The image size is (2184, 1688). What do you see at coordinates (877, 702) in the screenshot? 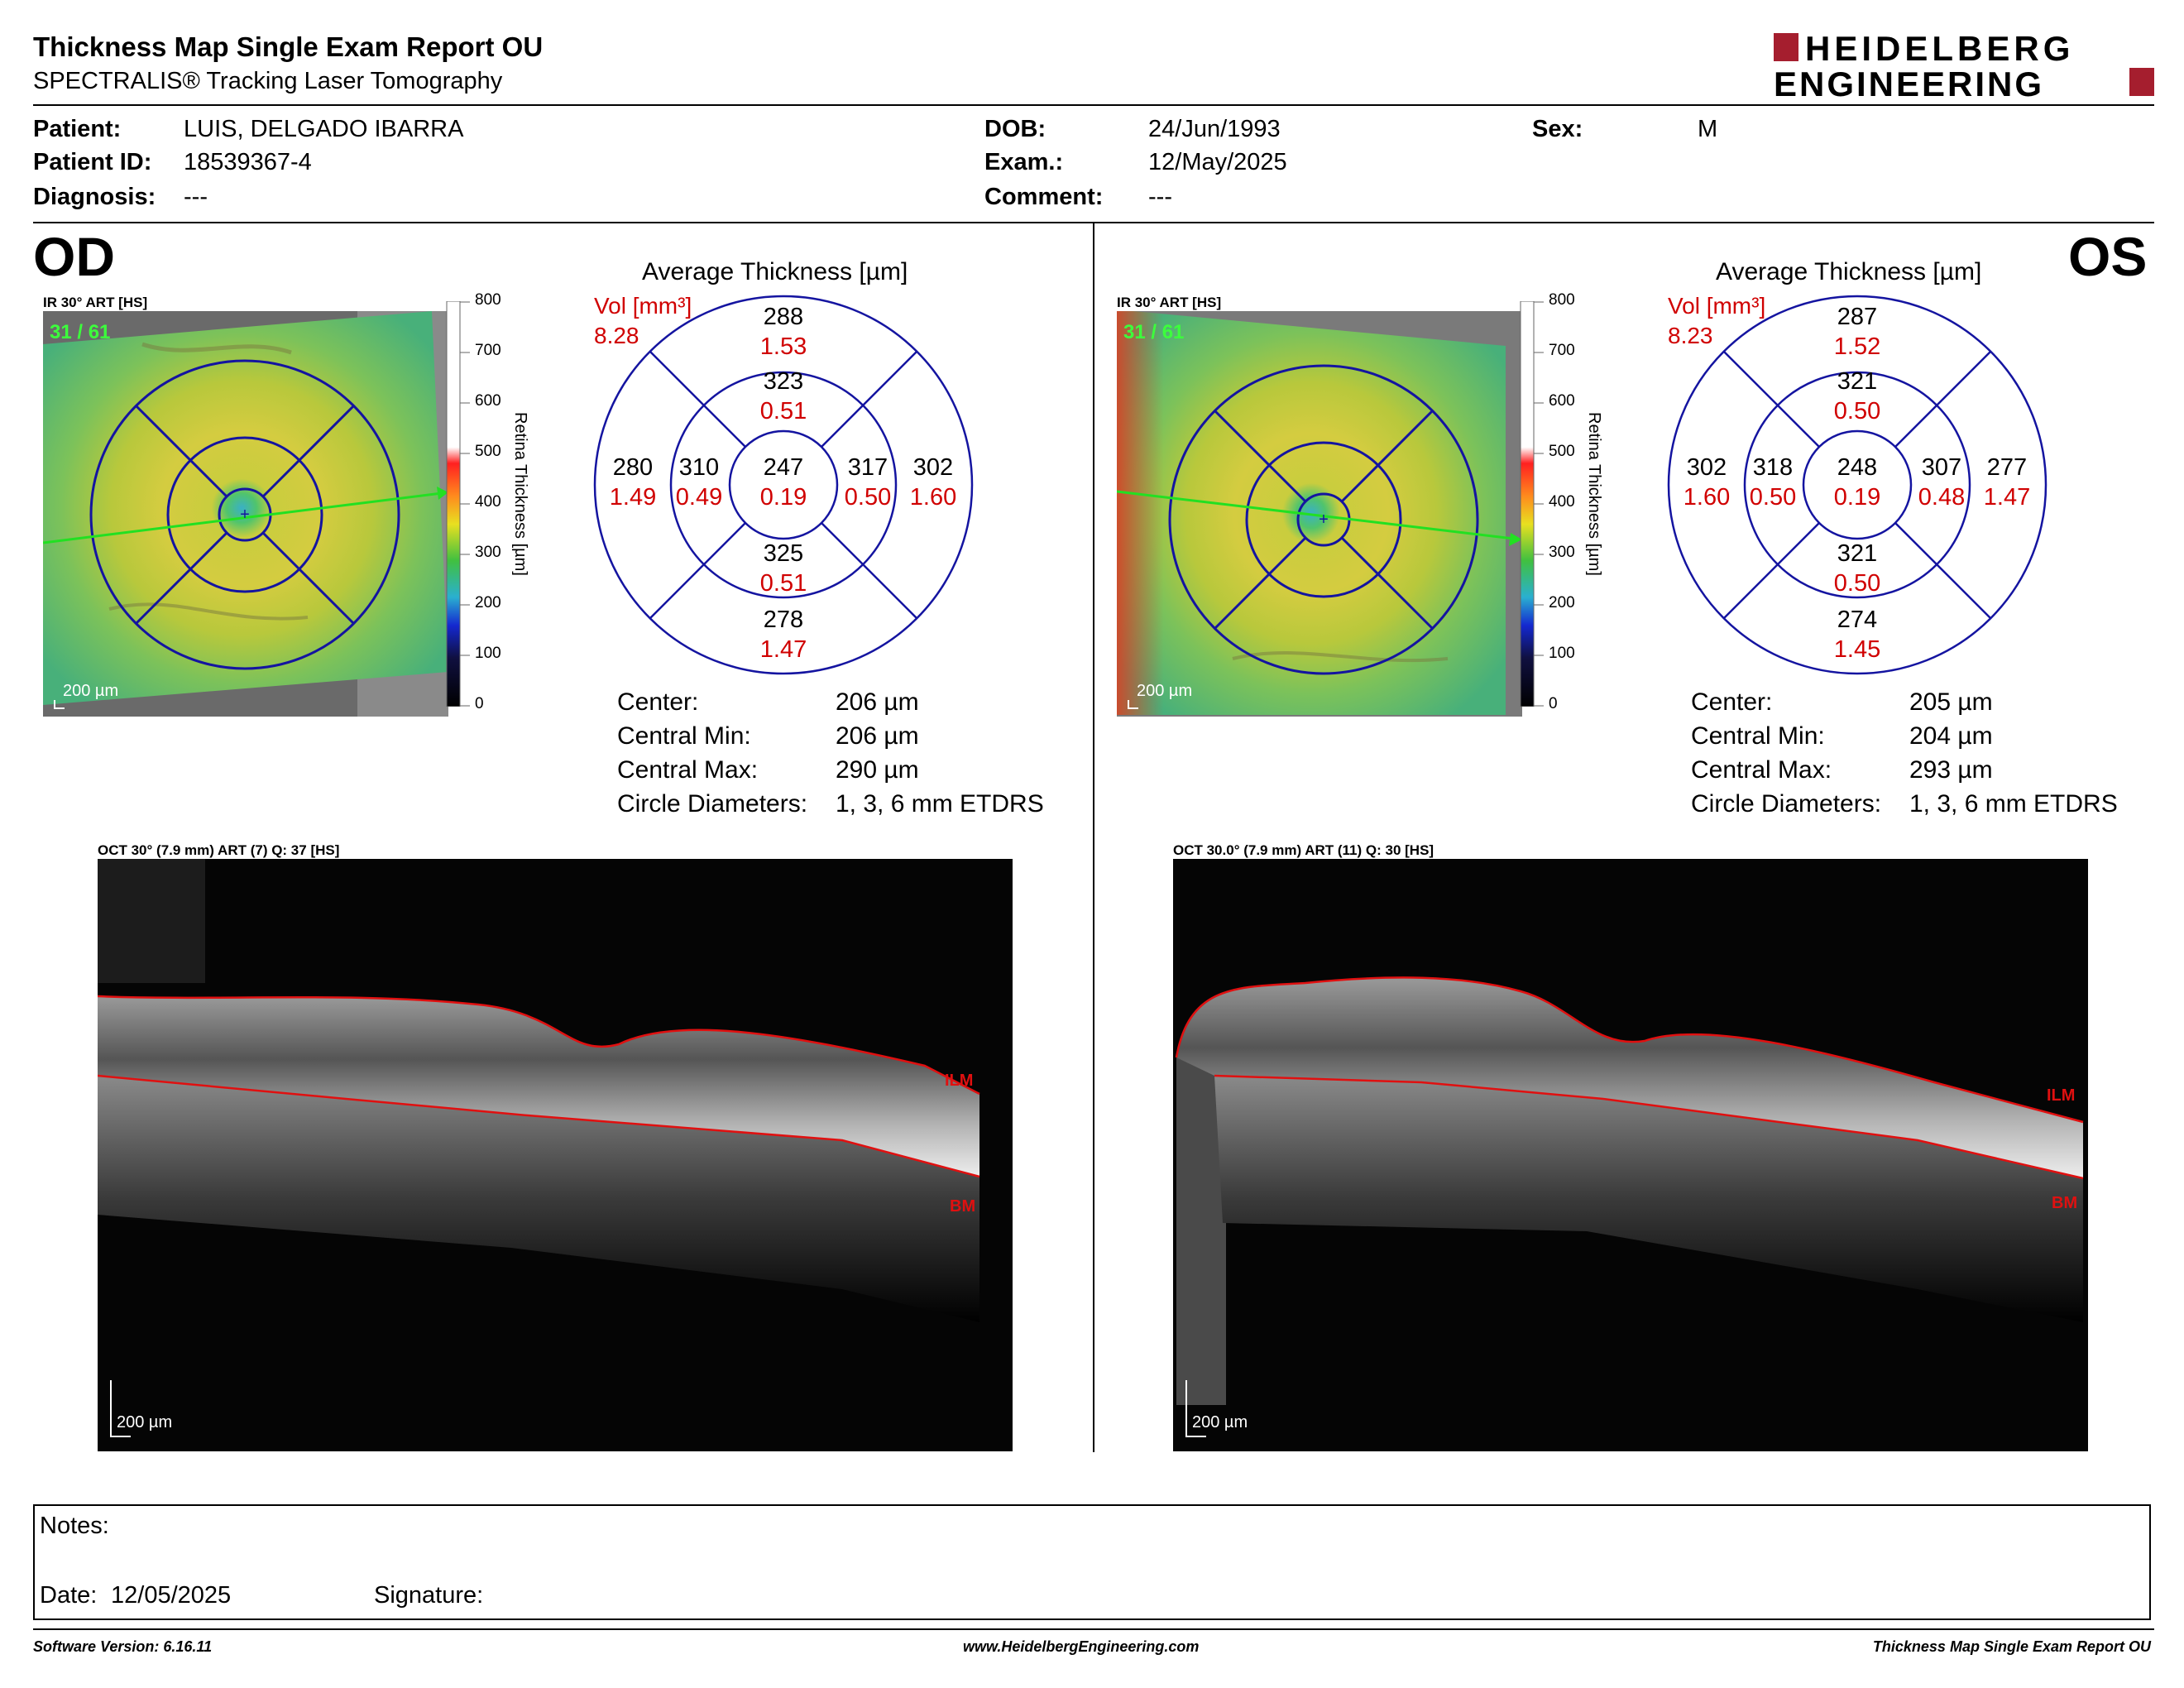
I see `od-center-value: 206 µm` at bounding box center [877, 702].